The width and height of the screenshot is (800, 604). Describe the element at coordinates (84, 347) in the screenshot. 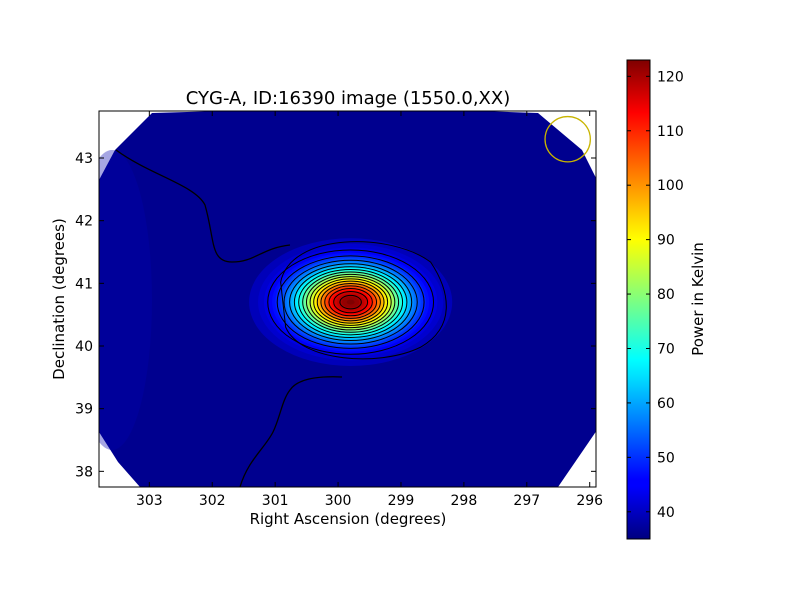

I see `y-tick-label: 40` at that location.